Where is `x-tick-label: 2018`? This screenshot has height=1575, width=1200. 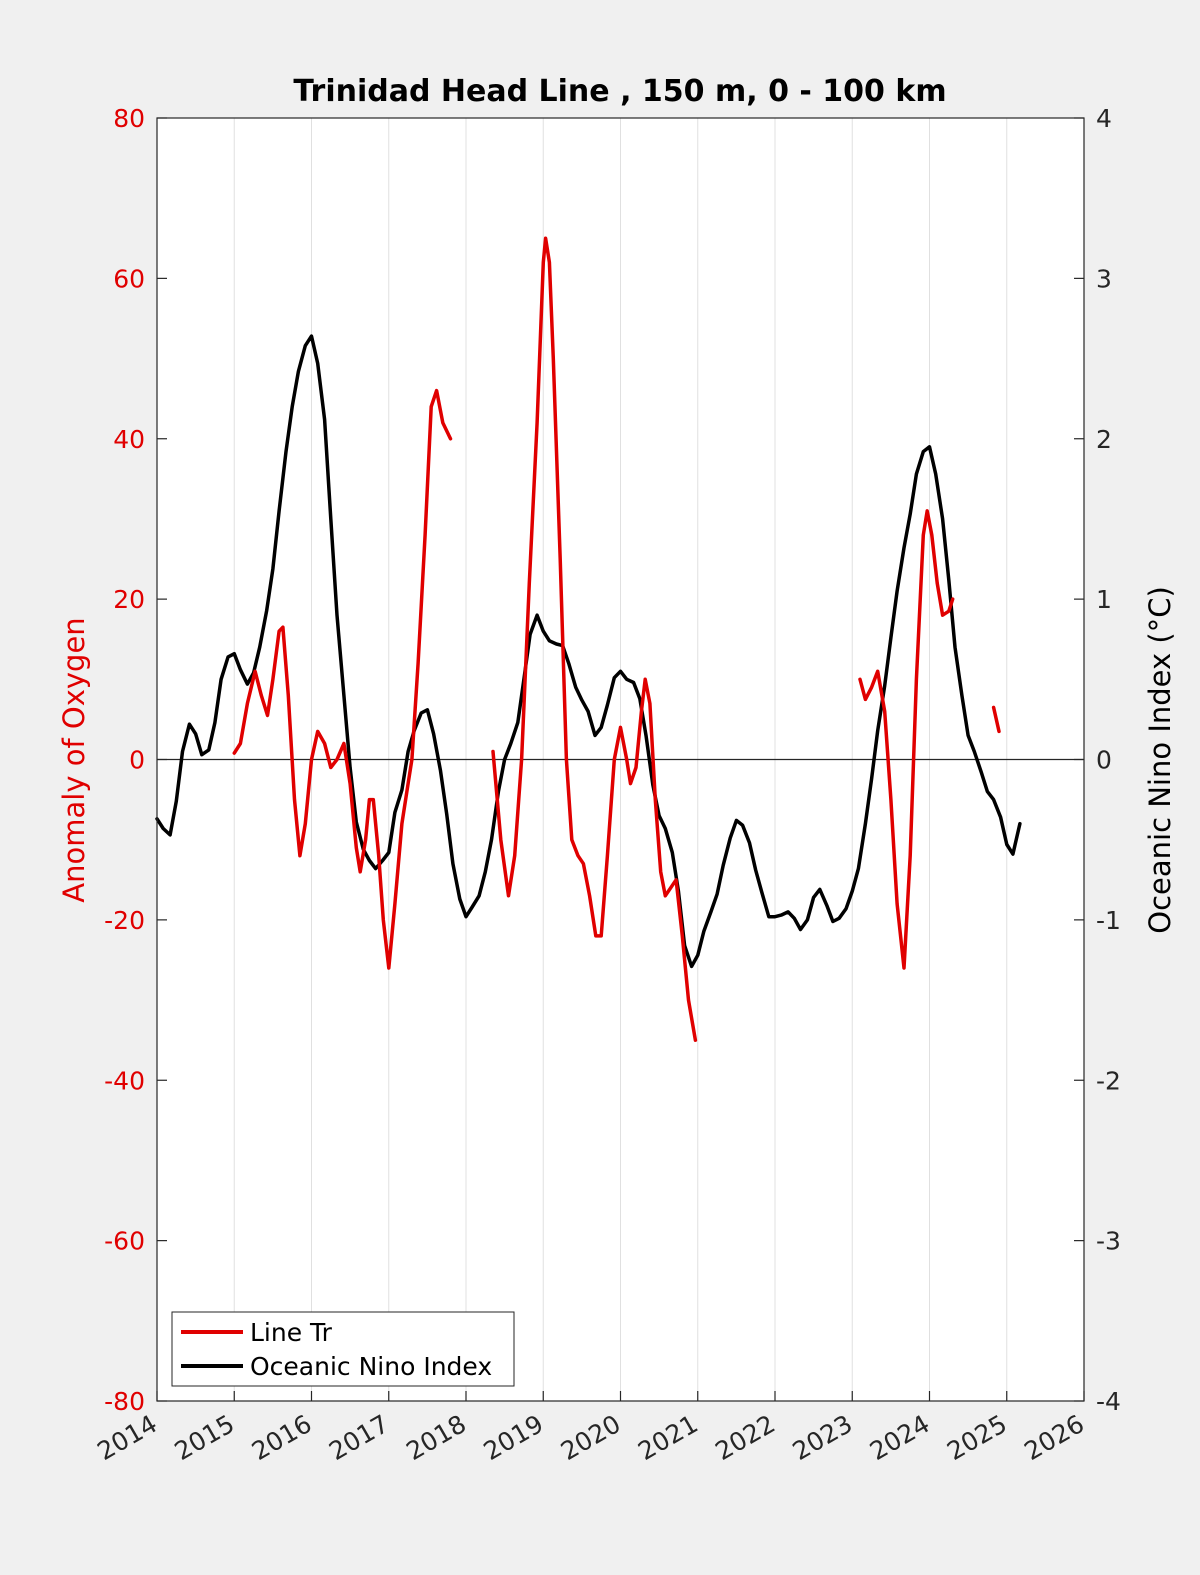 x-tick-label: 2018 is located at coordinates (436, 1437).